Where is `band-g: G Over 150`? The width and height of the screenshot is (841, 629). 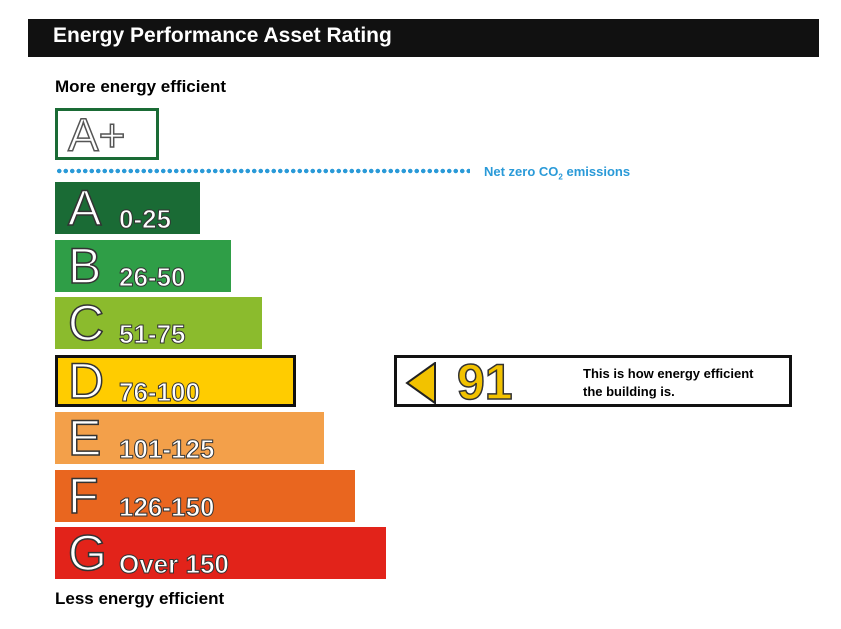 band-g: G Over 150 is located at coordinates (220, 553).